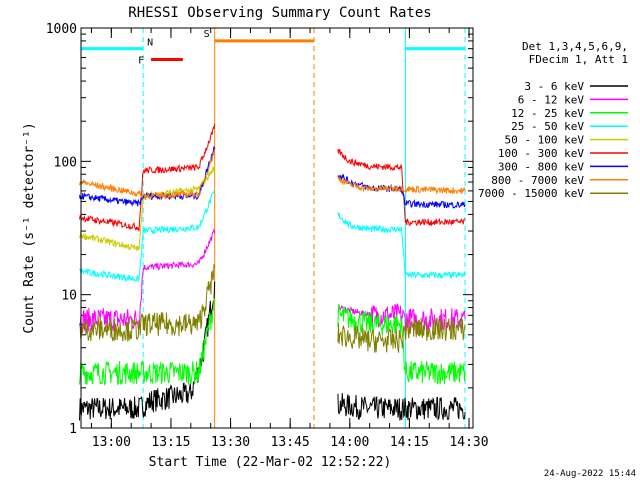  What do you see at coordinates (61, 29) in the screenshot?
I see `y-tick-label: 1000` at bounding box center [61, 29].